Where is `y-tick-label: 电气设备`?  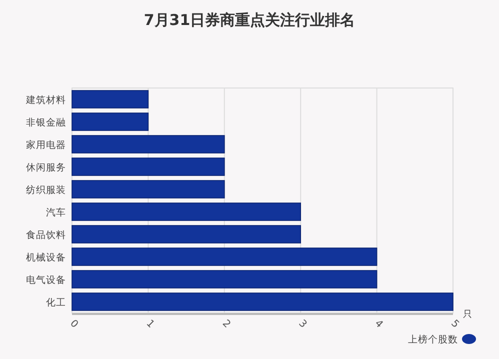
y-tick-label: 电气设备 is located at coordinates (46, 280).